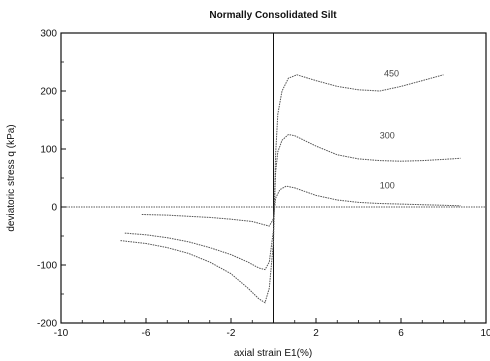 The height and width of the screenshot is (361, 490). Describe the element at coordinates (401, 333) in the screenshot. I see `x-tick-label: 6` at that location.